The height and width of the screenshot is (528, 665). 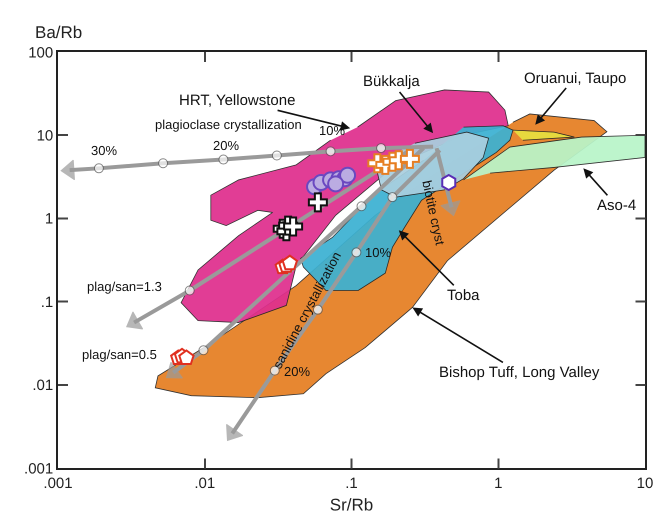 I want to click on x-tick-label: .1, so click(x=351, y=483).